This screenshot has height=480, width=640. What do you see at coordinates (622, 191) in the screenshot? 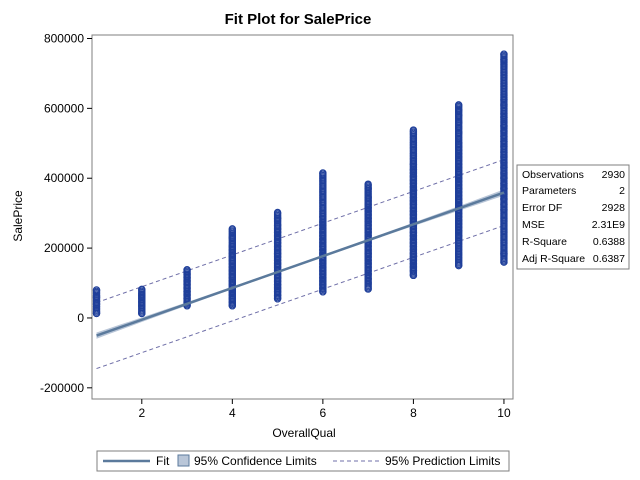
I see `stat-value: 2` at bounding box center [622, 191].